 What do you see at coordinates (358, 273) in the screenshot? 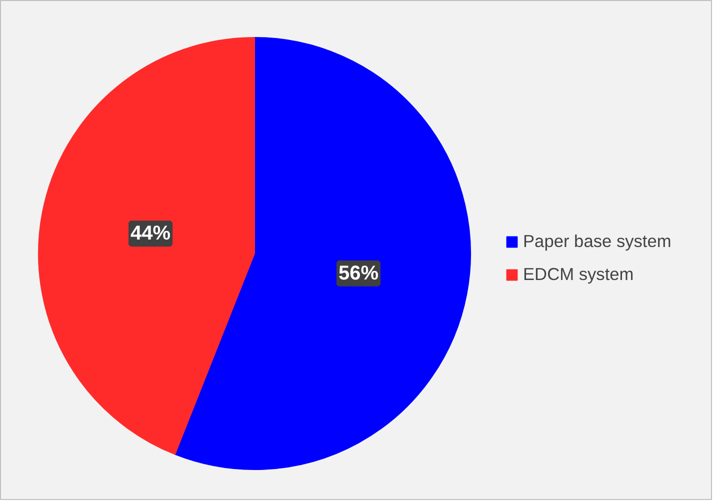
I see `data-label: 56%` at bounding box center [358, 273].